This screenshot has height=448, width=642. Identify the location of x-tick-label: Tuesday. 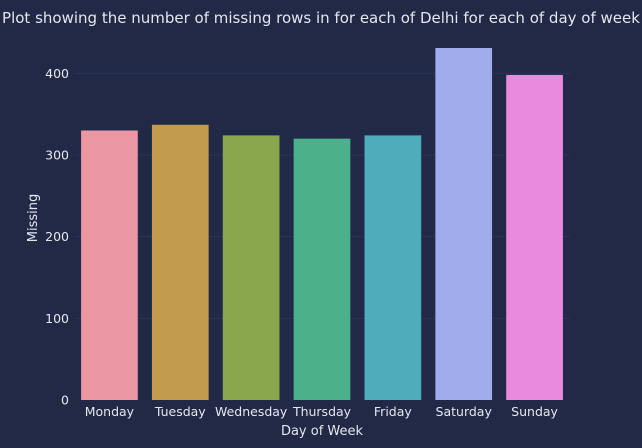
(180, 411).